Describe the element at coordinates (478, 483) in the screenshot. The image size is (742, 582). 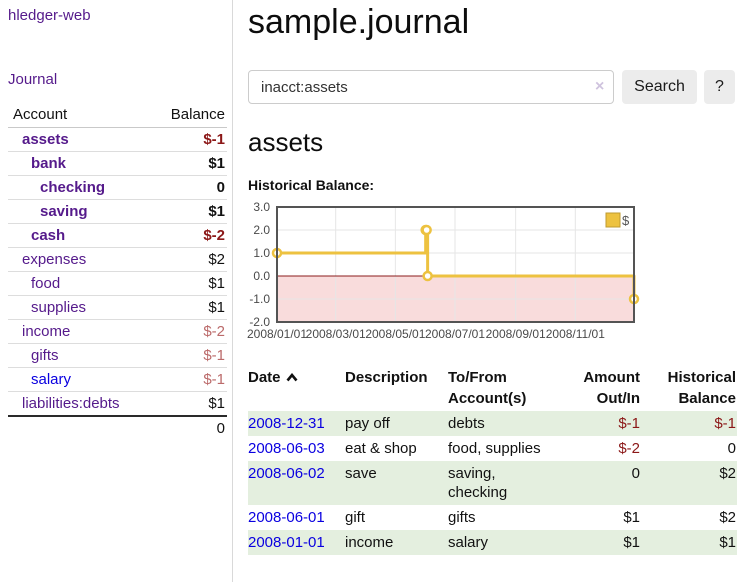
I see `transaction-accounts: saving, checking` at that location.